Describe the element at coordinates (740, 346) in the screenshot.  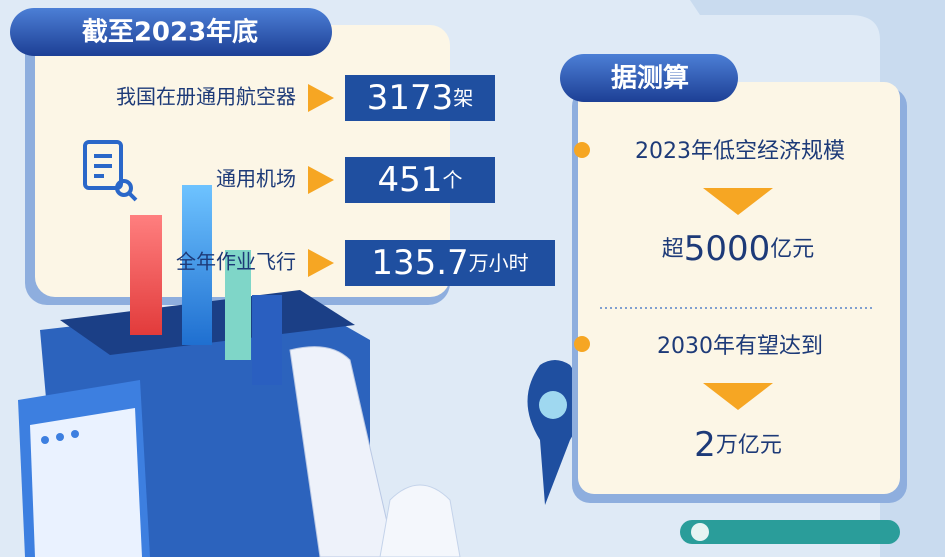
I see `item-label: 2030年有望达到` at that location.